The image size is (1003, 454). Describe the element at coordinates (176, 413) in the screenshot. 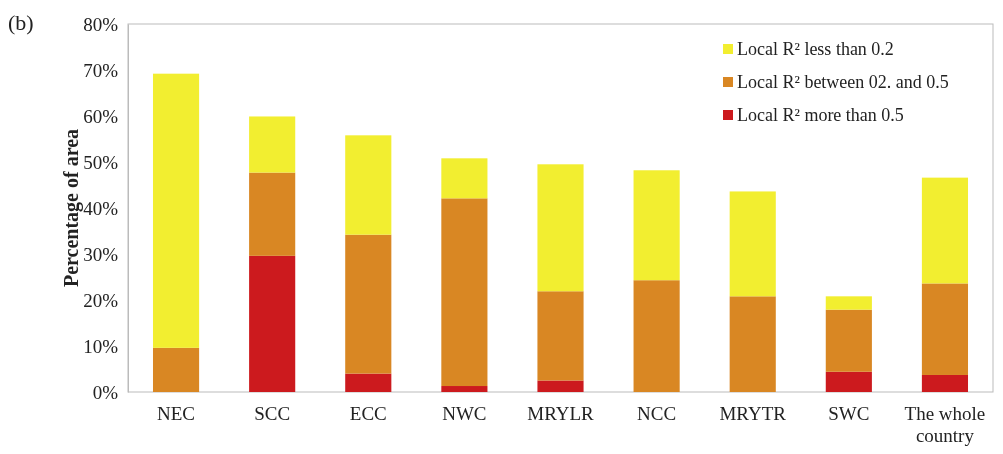

I see `x-tick-label: NEC` at that location.